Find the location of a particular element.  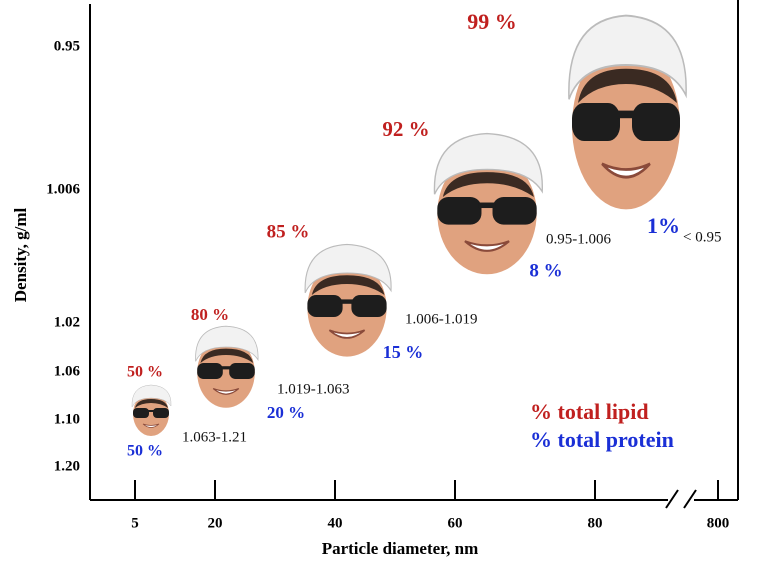

protein-label: 15 % is located at coordinates (403, 352).